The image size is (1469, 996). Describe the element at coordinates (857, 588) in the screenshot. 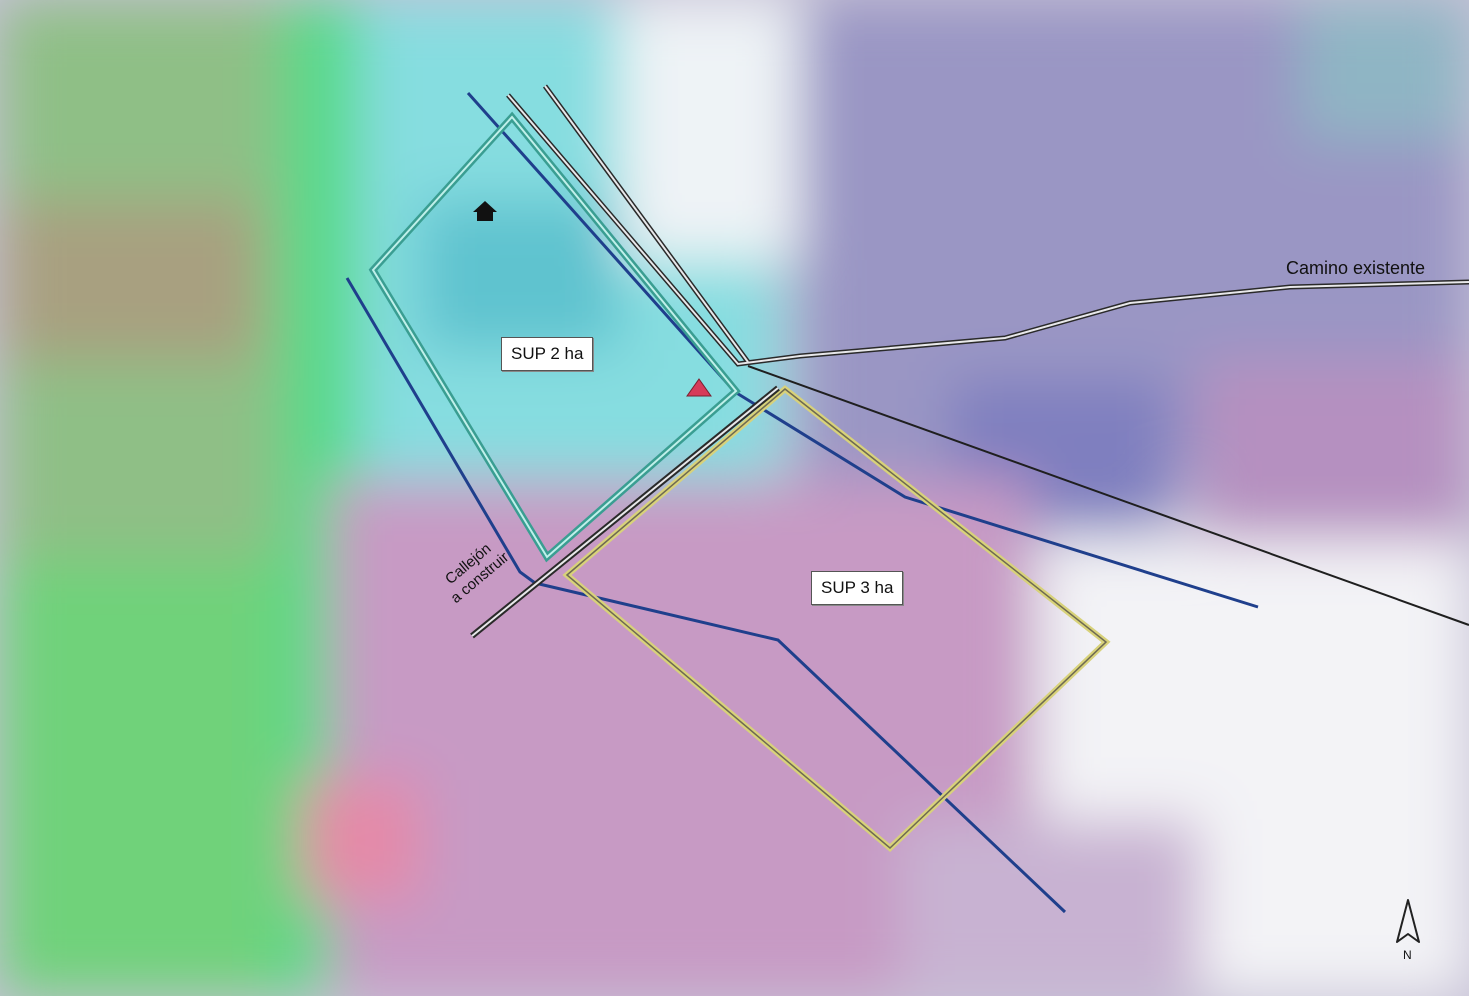

I see `parcel-3ha-label: SUP 3 ha` at that location.